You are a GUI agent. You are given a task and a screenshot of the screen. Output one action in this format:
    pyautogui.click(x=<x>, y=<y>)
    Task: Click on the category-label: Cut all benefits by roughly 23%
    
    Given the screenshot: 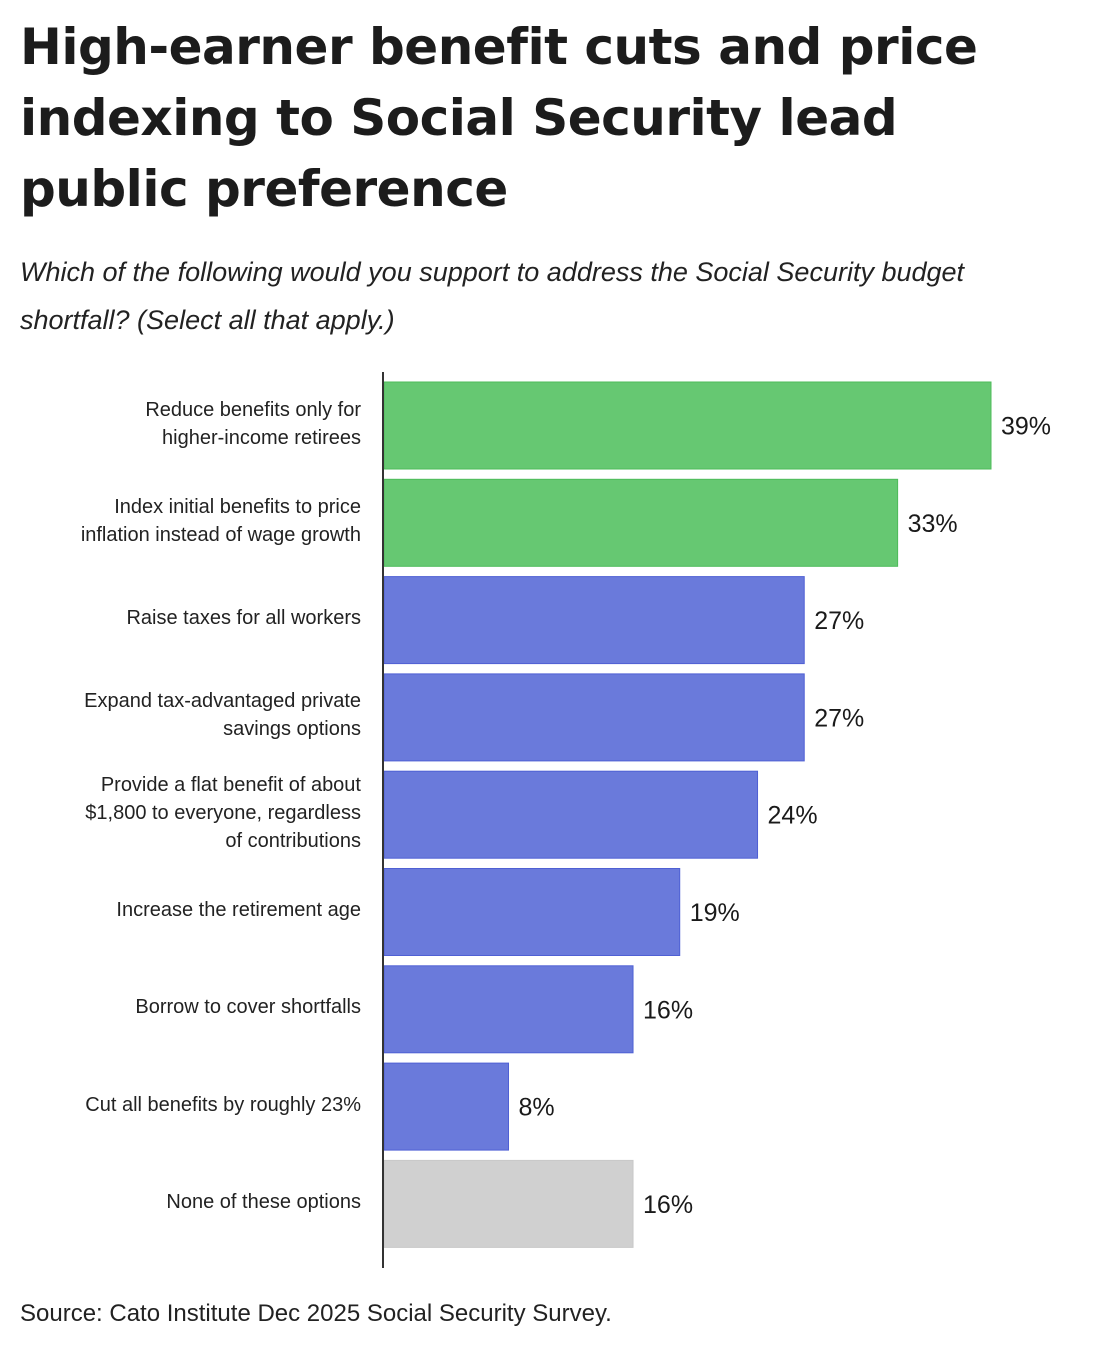 What is the action you would take?
    pyautogui.click(x=223, y=1105)
    